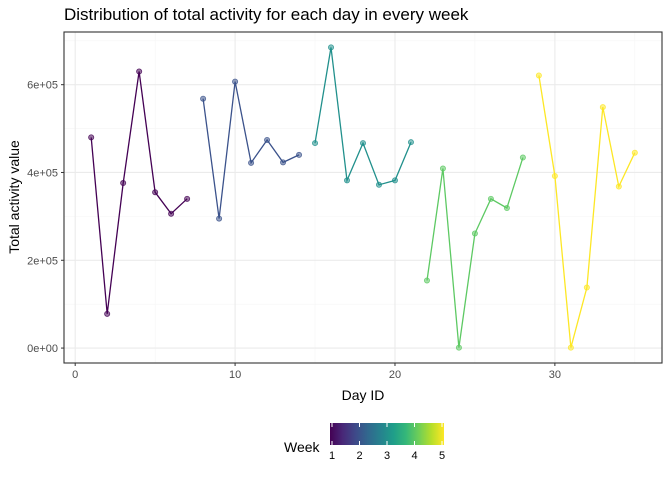 Image resolution: width=672 pixels, height=480 pixels. I want to click on y-tick-label: 2e+05, so click(42, 261).